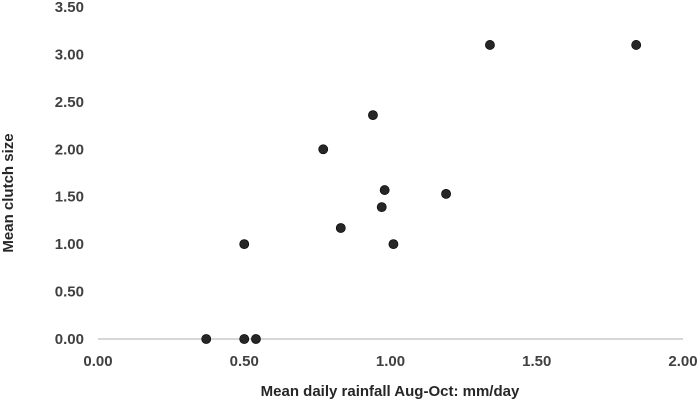  I want to click on y-tick-label: 1.00, so click(69, 244).